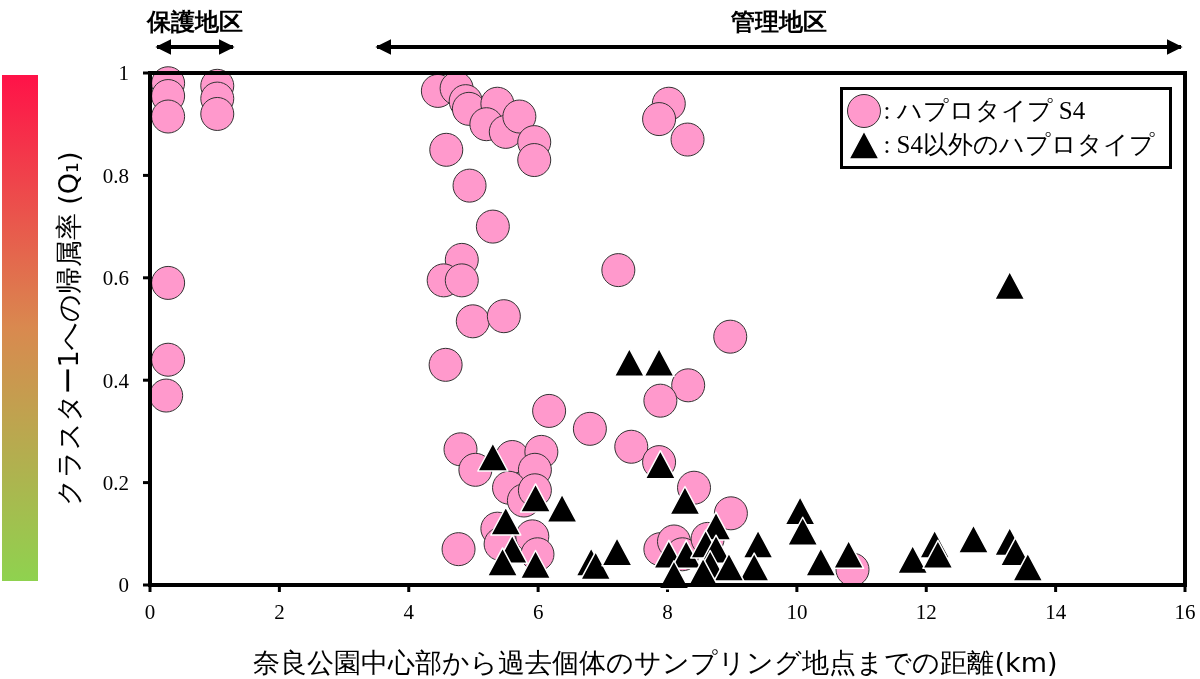  What do you see at coordinates (123, 73) in the screenshot?
I see `y-tick-label: 1` at bounding box center [123, 73].